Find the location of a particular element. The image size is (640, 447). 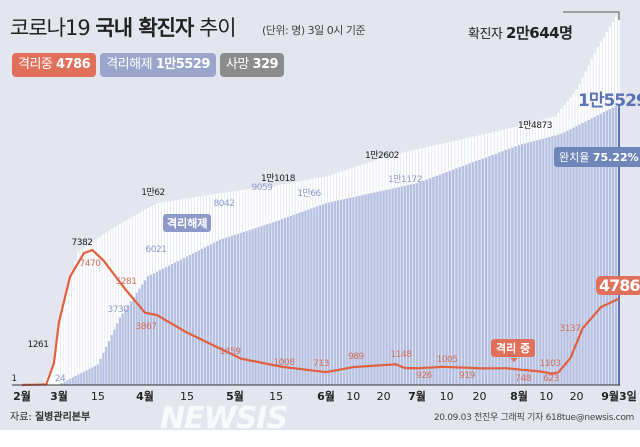

point-label: 919 is located at coordinates (467, 376).